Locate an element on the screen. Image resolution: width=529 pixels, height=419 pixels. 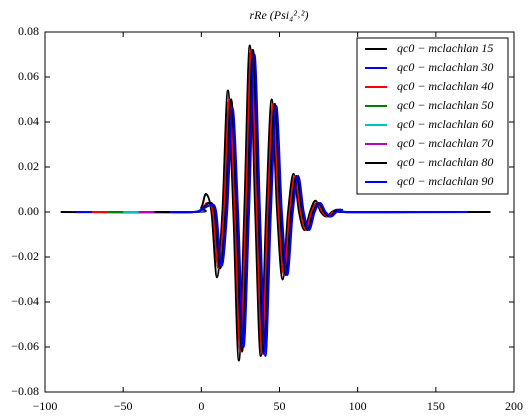
legend-label: qc0 − mclachlan 80 is located at coordinates (445, 162).